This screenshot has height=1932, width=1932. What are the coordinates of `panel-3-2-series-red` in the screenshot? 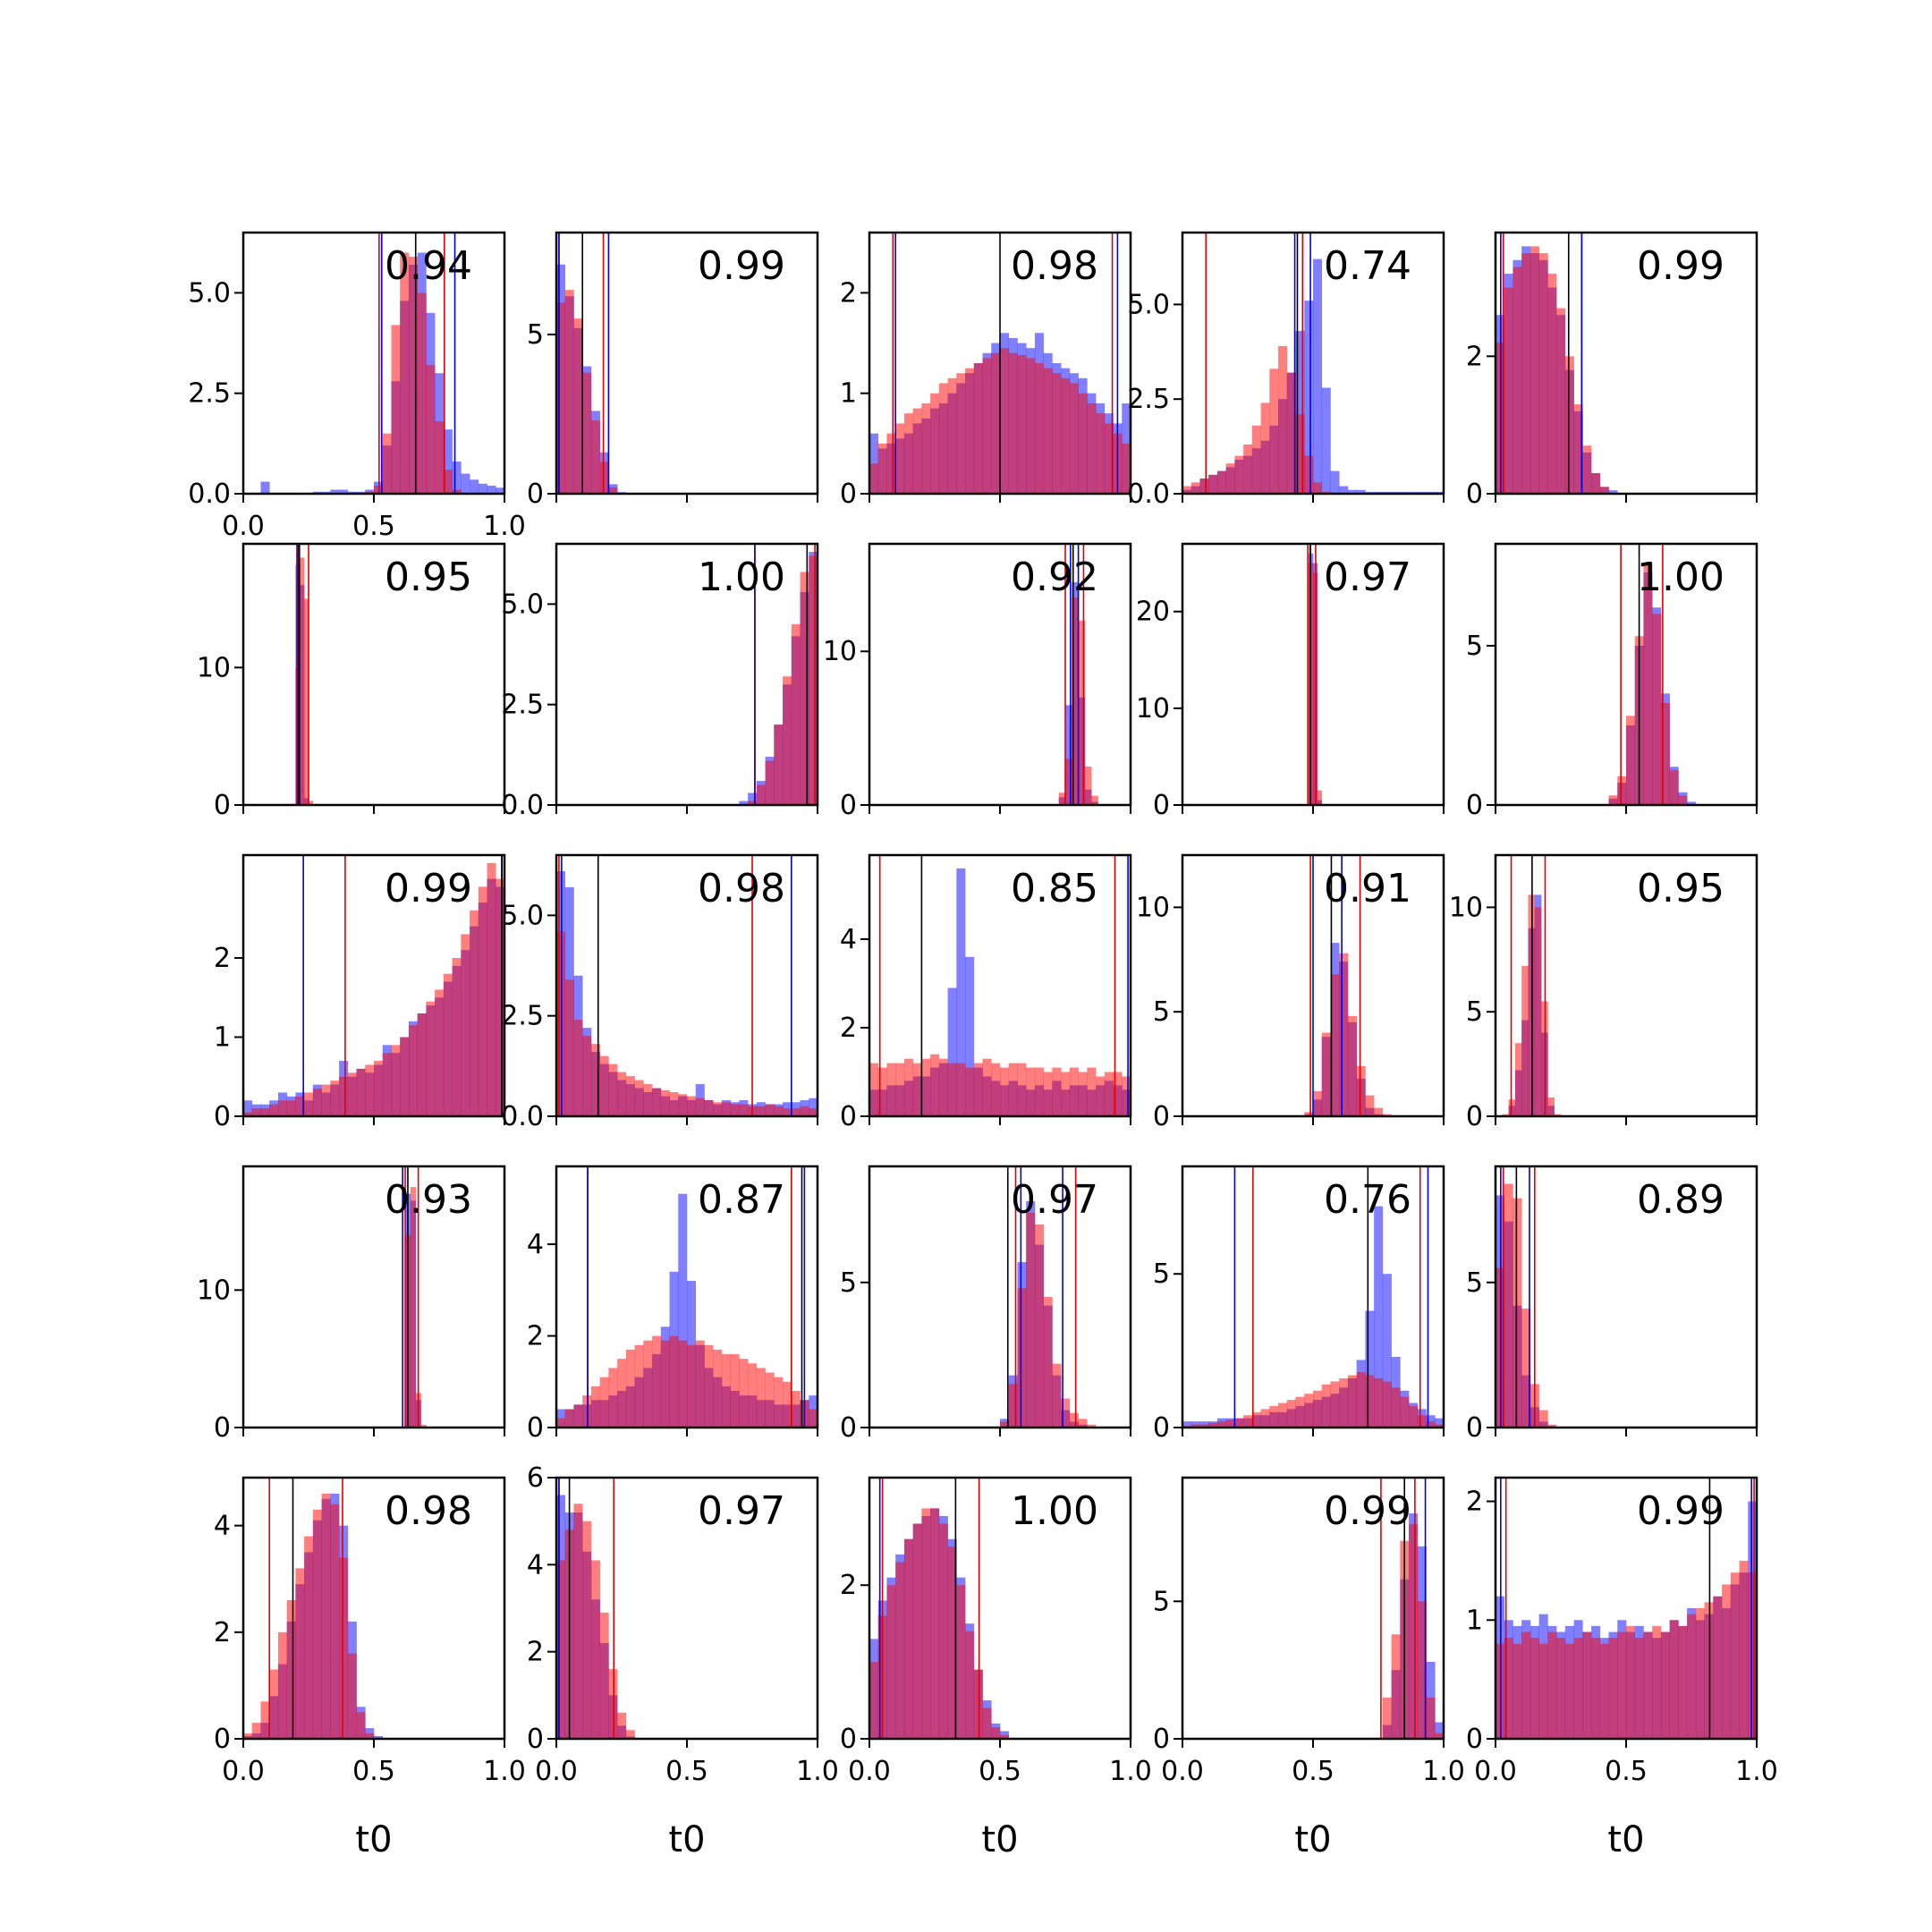 It's located at (1048, 1320).